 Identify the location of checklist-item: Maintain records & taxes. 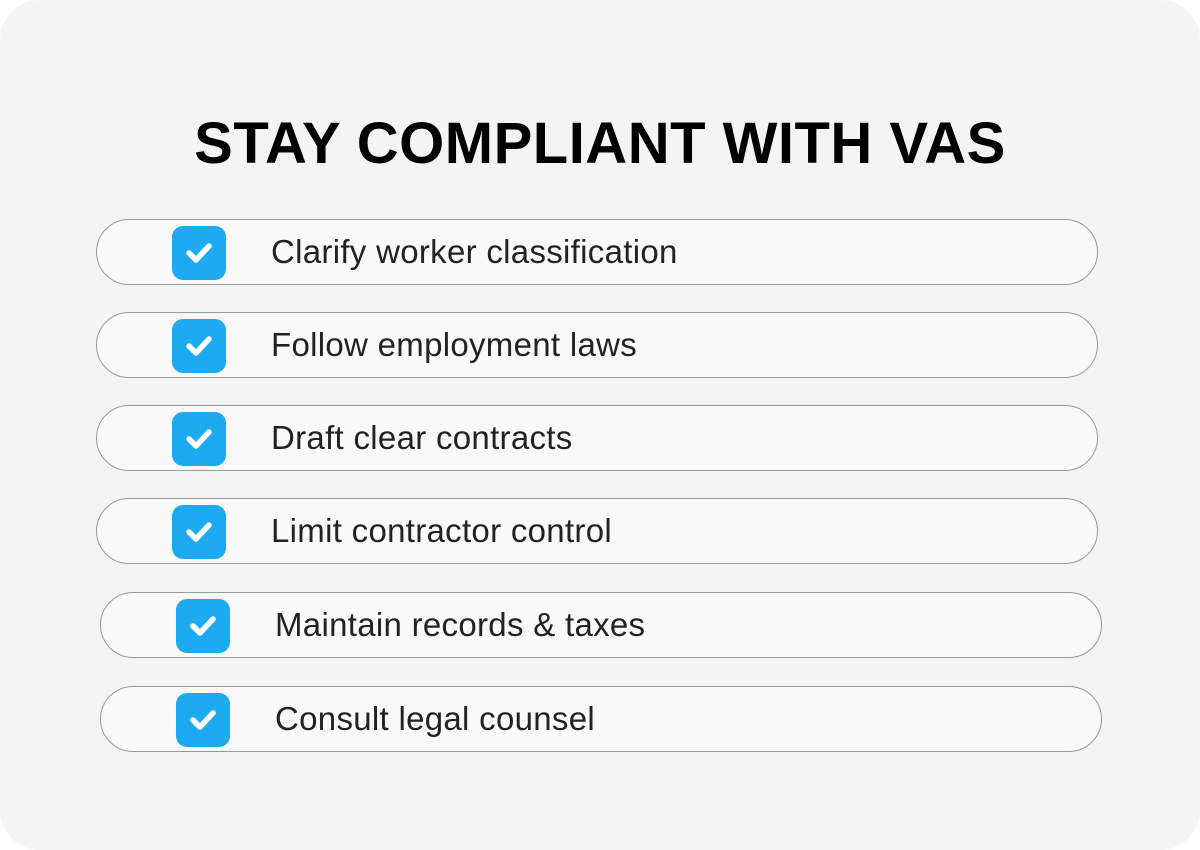
(601, 625).